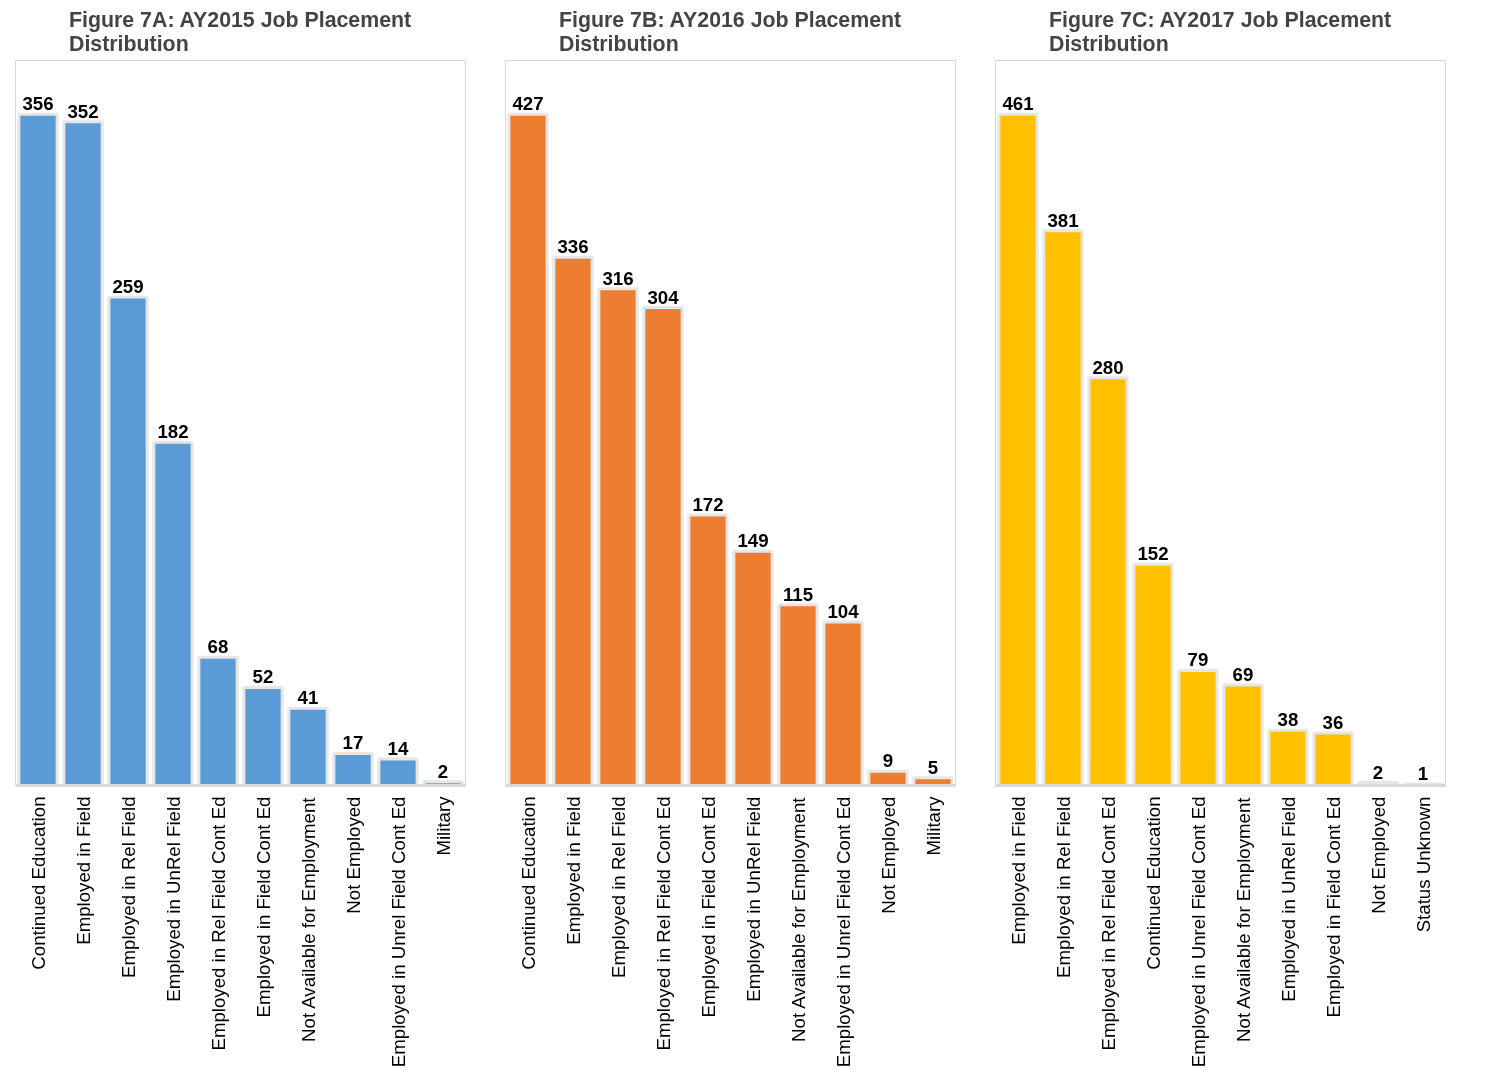  What do you see at coordinates (308, 698) in the screenshot?
I see `data-label: 41` at bounding box center [308, 698].